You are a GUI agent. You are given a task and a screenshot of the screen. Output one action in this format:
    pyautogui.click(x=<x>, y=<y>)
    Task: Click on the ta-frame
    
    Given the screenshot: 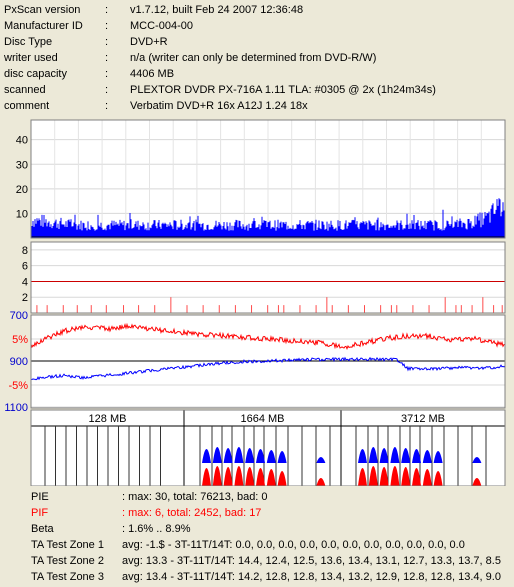 What is the action you would take?
    pyautogui.click(x=268, y=447)
    